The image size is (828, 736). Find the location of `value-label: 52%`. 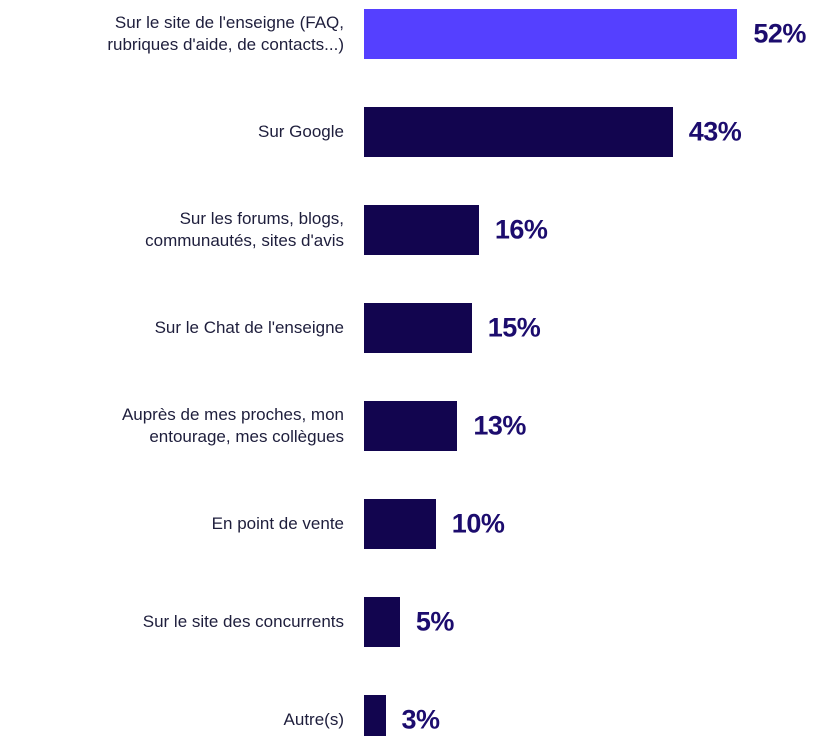

value-label: 52% is located at coordinates (779, 33).